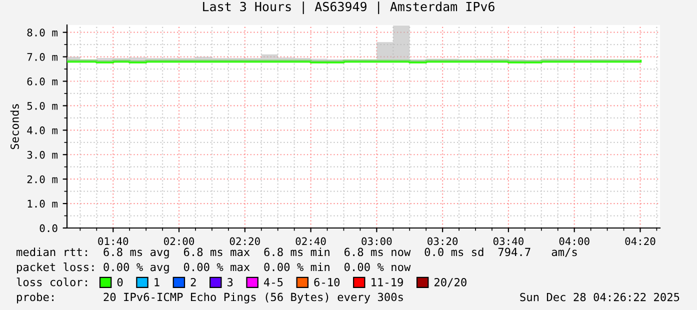  Describe the element at coordinates (230, 282) in the screenshot. I see `legend-label: 3` at that location.